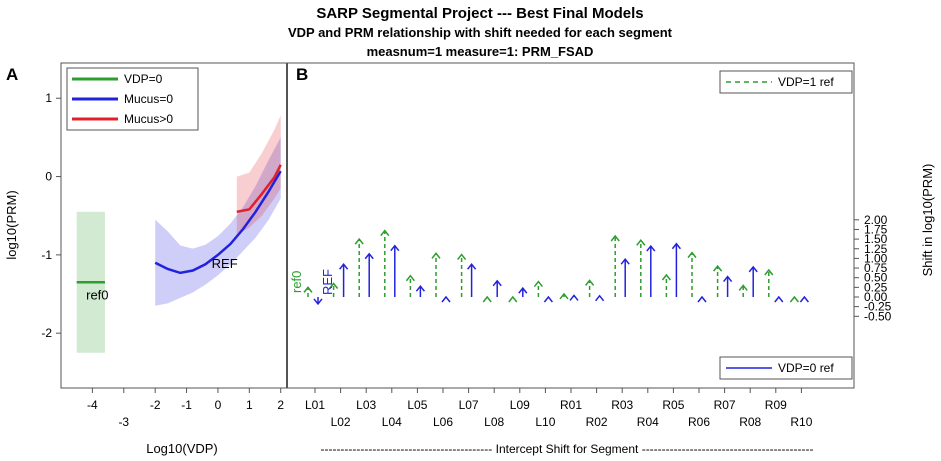 This screenshot has width=941, height=461. I want to click on vdp0-ref-arrow-R07, so click(728, 286).